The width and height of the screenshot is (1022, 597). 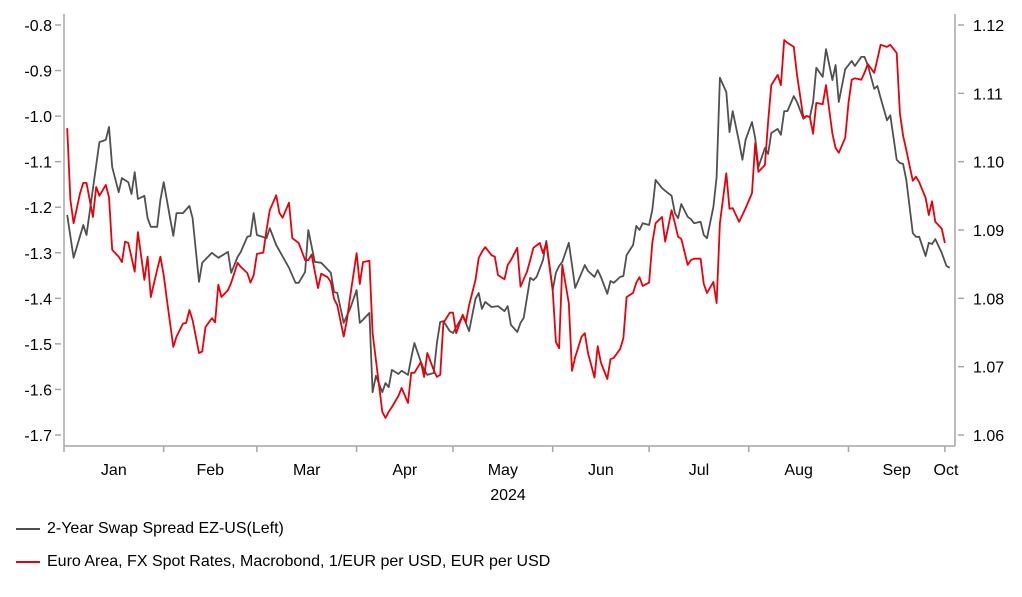 What do you see at coordinates (508, 495) in the screenshot?
I see `x-axis-year-label: 2024` at bounding box center [508, 495].